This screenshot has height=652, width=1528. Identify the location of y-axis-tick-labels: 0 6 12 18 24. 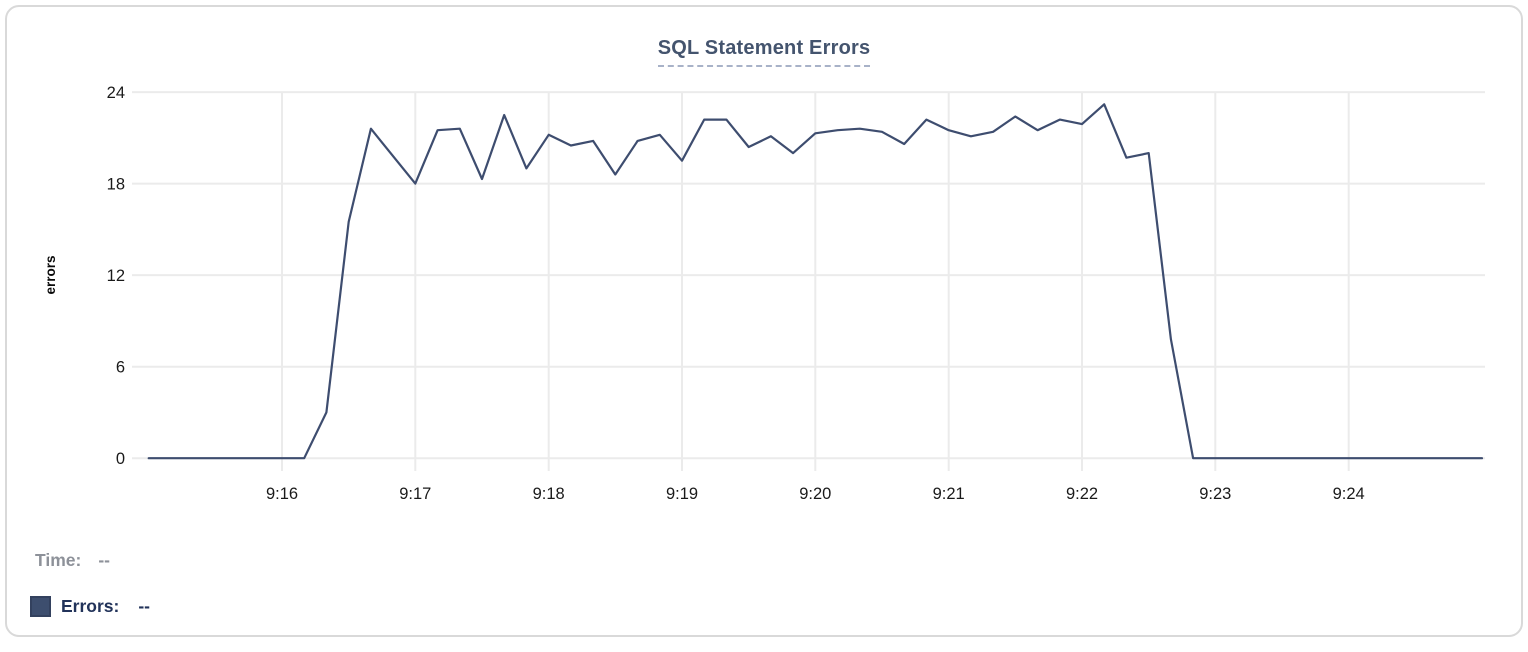
(116, 276).